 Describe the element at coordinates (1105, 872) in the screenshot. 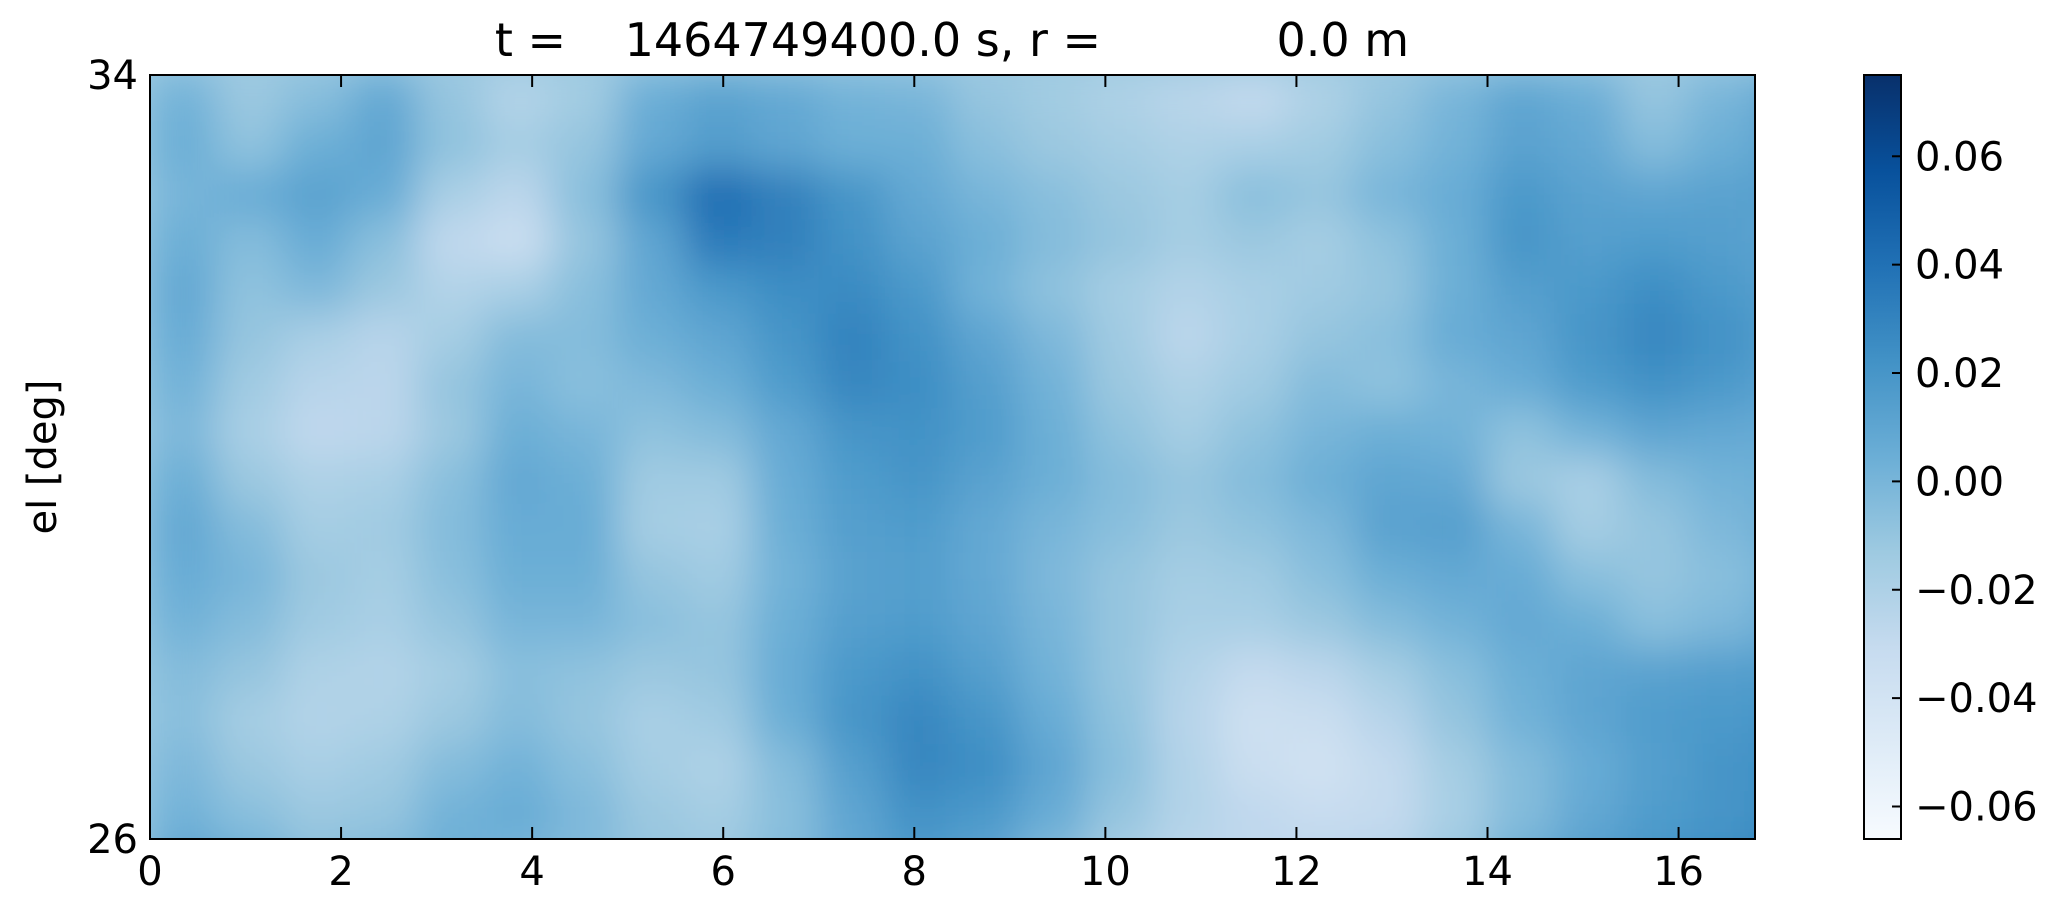

I see `x-tick-label: 10` at that location.